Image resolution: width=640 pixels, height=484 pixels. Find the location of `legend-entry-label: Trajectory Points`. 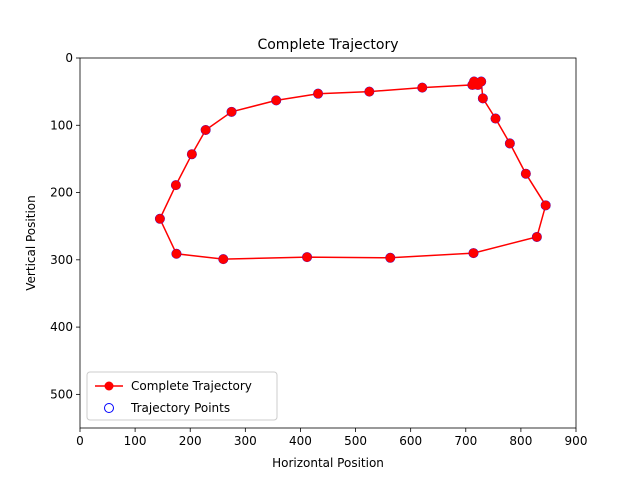

legend-entry-label: Trajectory Points is located at coordinates (180, 408).